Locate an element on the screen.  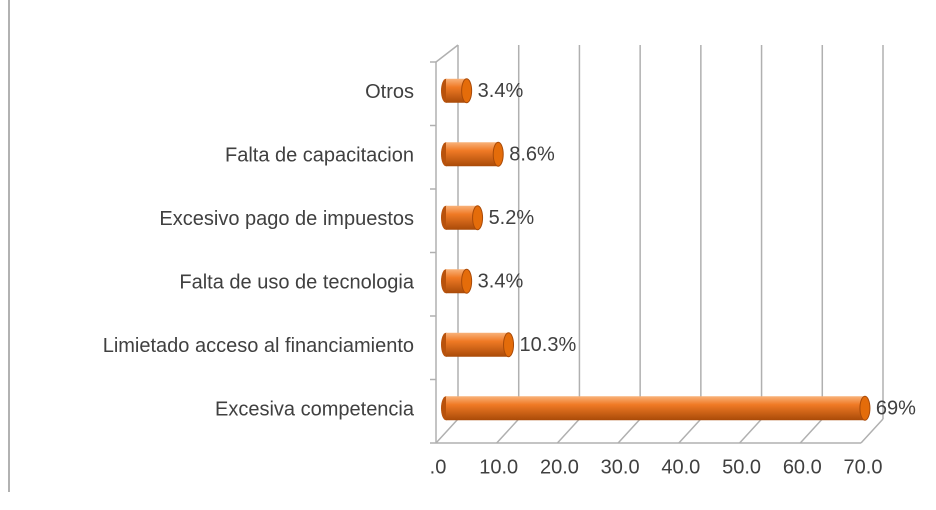
value-label: 5.2% is located at coordinates (512, 218).